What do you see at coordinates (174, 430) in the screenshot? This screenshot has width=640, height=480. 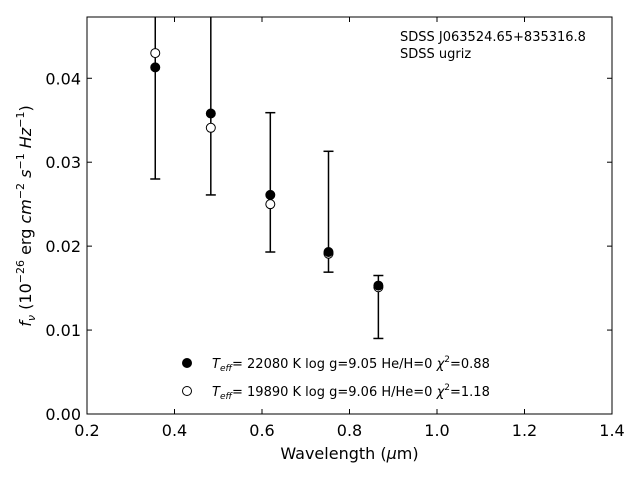 I see `x-tick-label: 0.4` at bounding box center [174, 430].